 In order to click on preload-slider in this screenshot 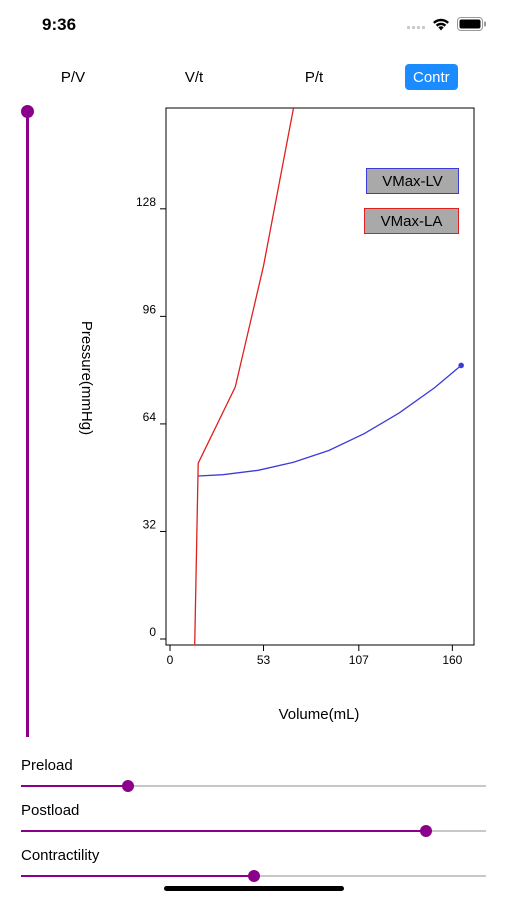, I will do `click(253, 786)`.